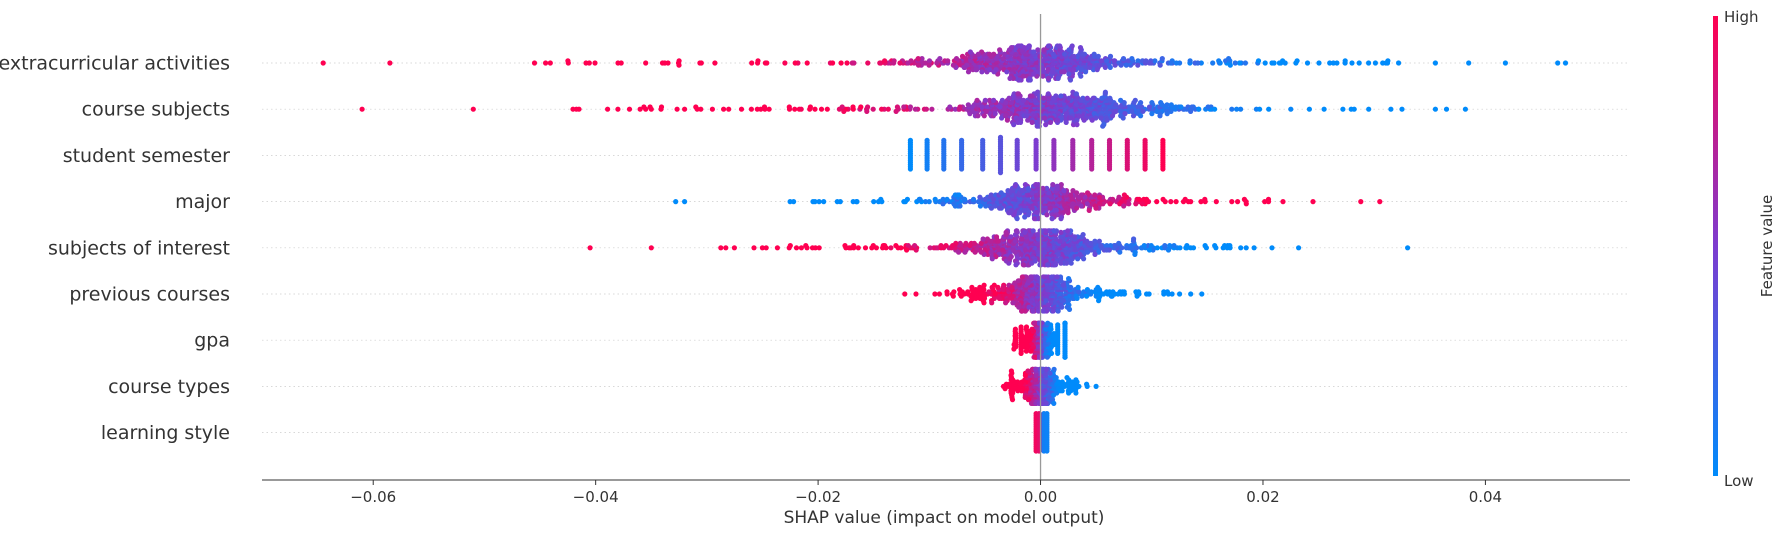 This screenshot has width=1785, height=540. What do you see at coordinates (1054, 169) in the screenshot?
I see `point-student-semester` at bounding box center [1054, 169].